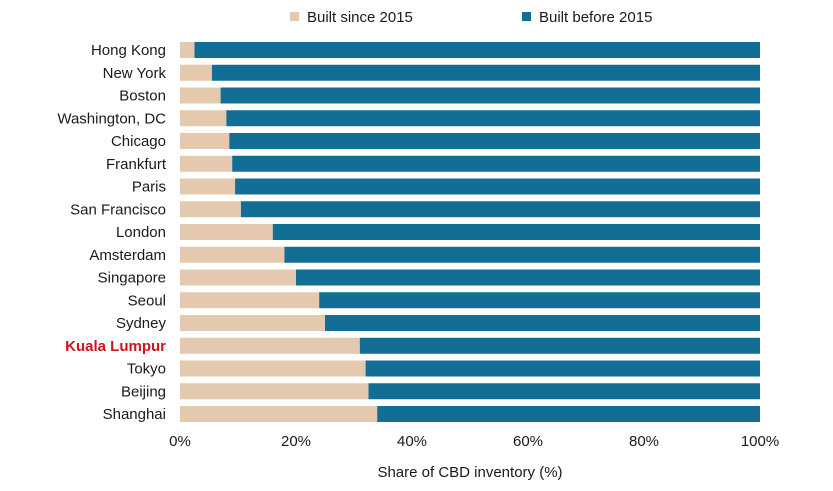 The height and width of the screenshot is (491, 833). Describe the element at coordinates (111, 118) in the screenshot. I see `category-label-washington-dc: Washington, DC` at that location.